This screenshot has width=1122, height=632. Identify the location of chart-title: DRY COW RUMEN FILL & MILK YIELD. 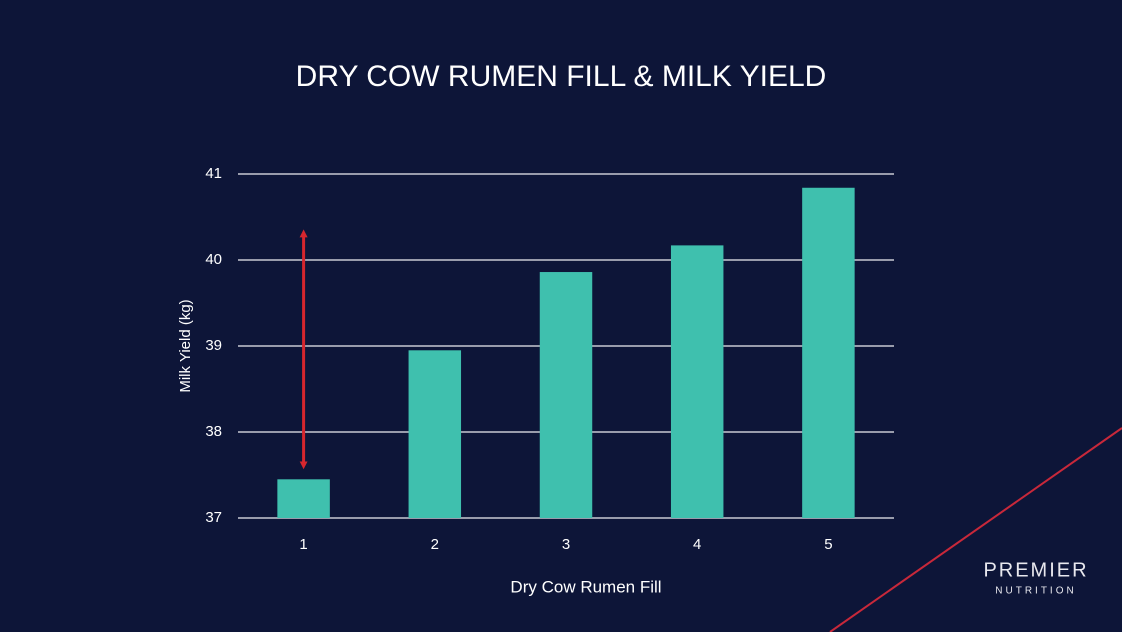
(561, 76).